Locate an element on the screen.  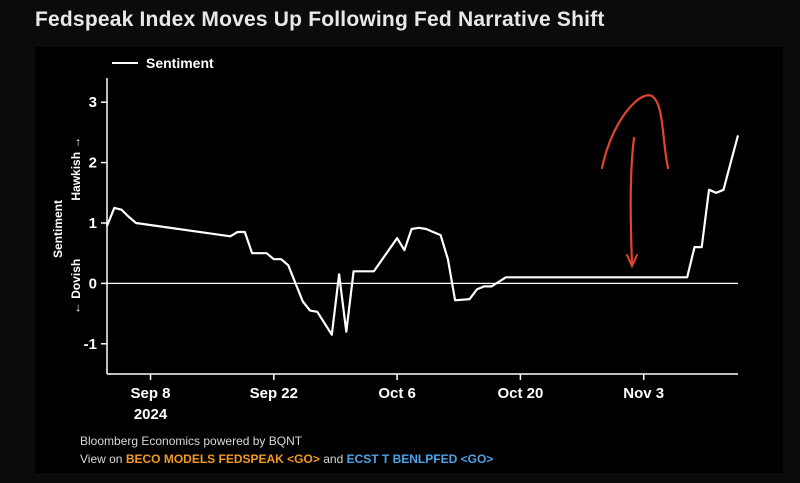
x-tick-label: Sep 8 is located at coordinates (151, 393).